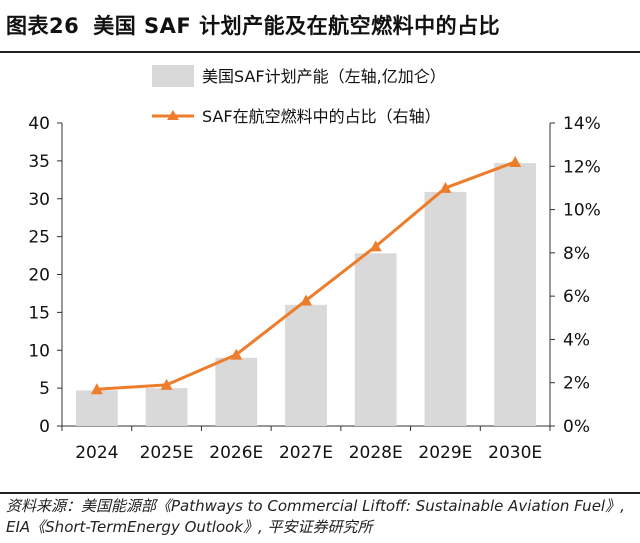 This screenshot has height=543, width=640. Describe the element at coordinates (582, 167) in the screenshot. I see `right-axis-tick-label: 12%` at that location.